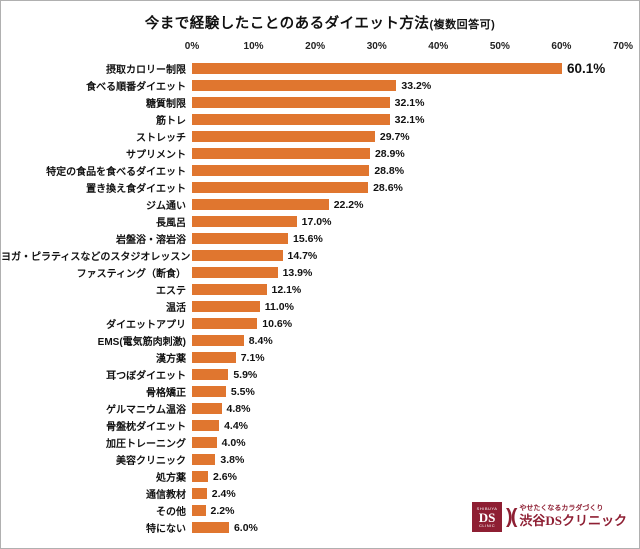  Describe the element at coordinates (320, 476) in the screenshot. I see `bar-row: 処方薬 2.6%` at that location.